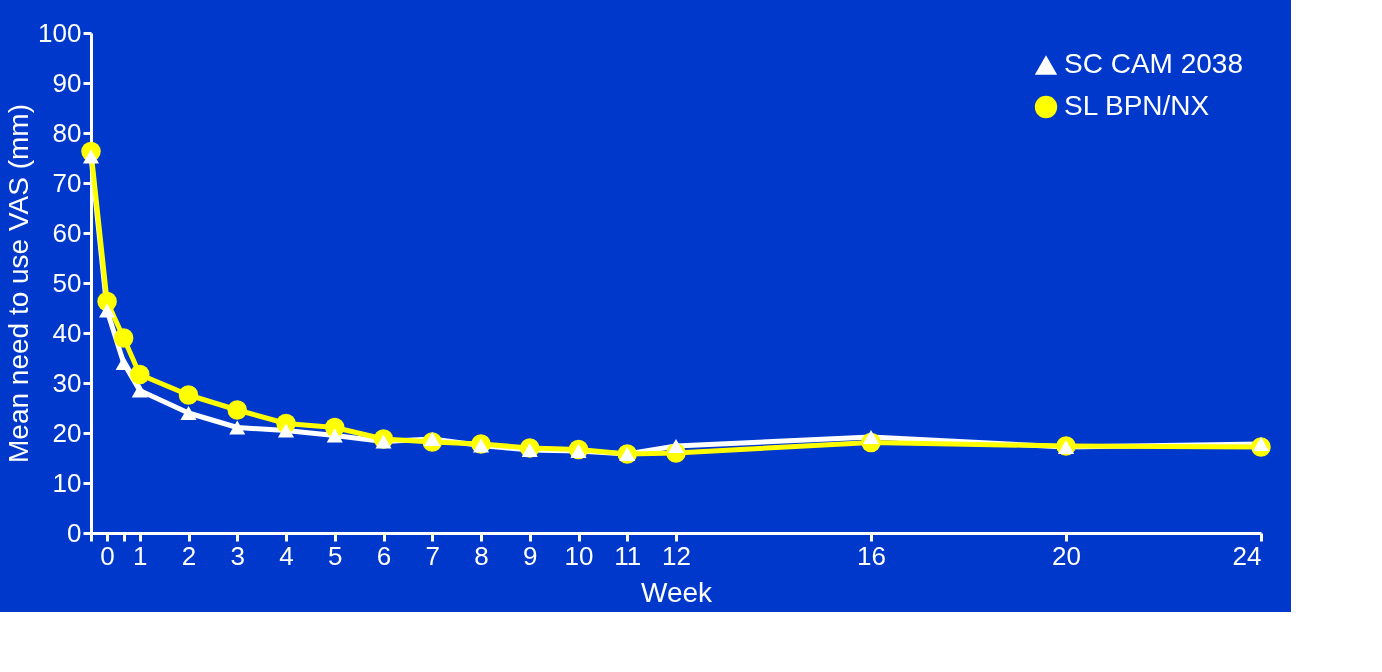 The width and height of the screenshot is (1382, 672). What do you see at coordinates (628, 555) in the screenshot?
I see `x-tick-label: 11` at bounding box center [628, 555].